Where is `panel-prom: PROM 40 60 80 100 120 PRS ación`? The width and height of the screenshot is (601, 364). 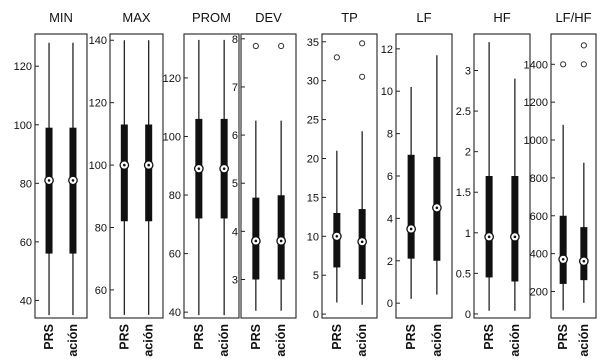
panel-prom: PROM 40 60 80 100 120 PRS ación is located at coordinates (201, 183).